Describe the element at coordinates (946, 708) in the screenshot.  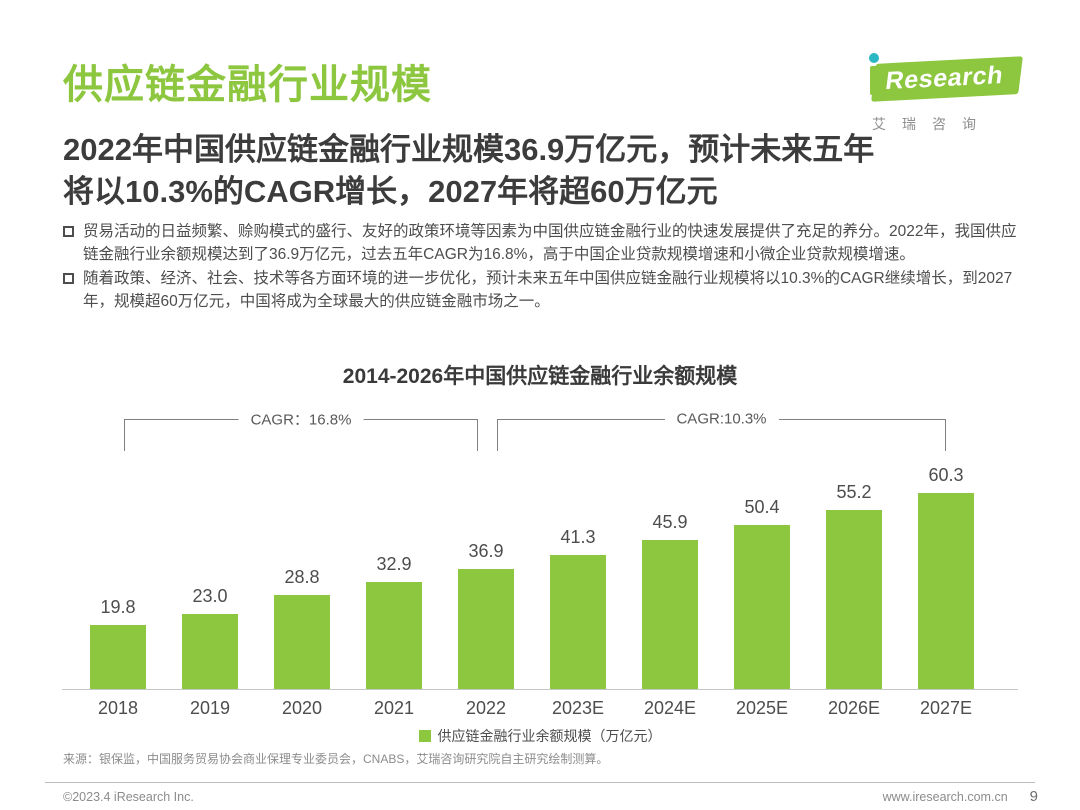
I see `x-axis-label: 2027E` at that location.